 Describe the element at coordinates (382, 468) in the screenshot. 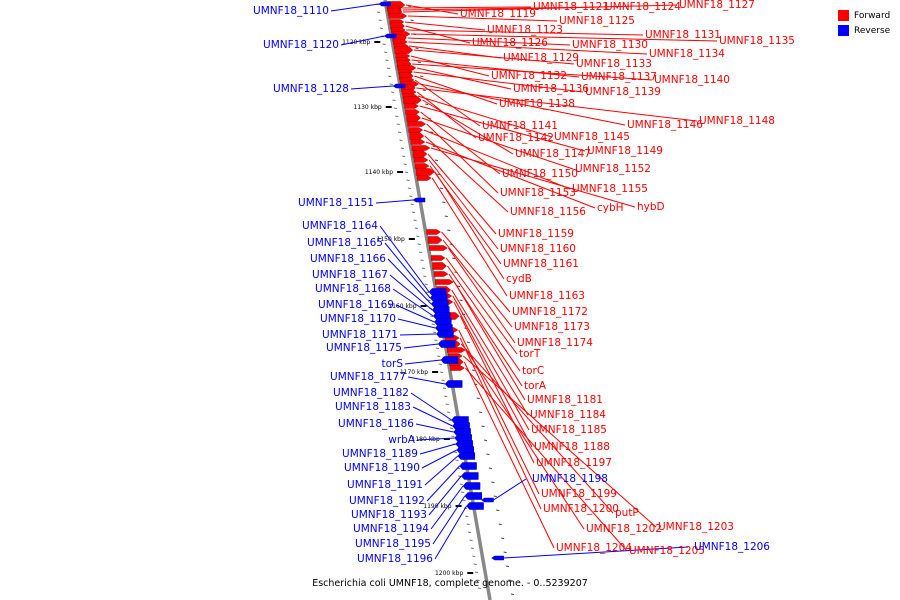

I see `reverse-gene-label: UMNF18_1190` at that location.